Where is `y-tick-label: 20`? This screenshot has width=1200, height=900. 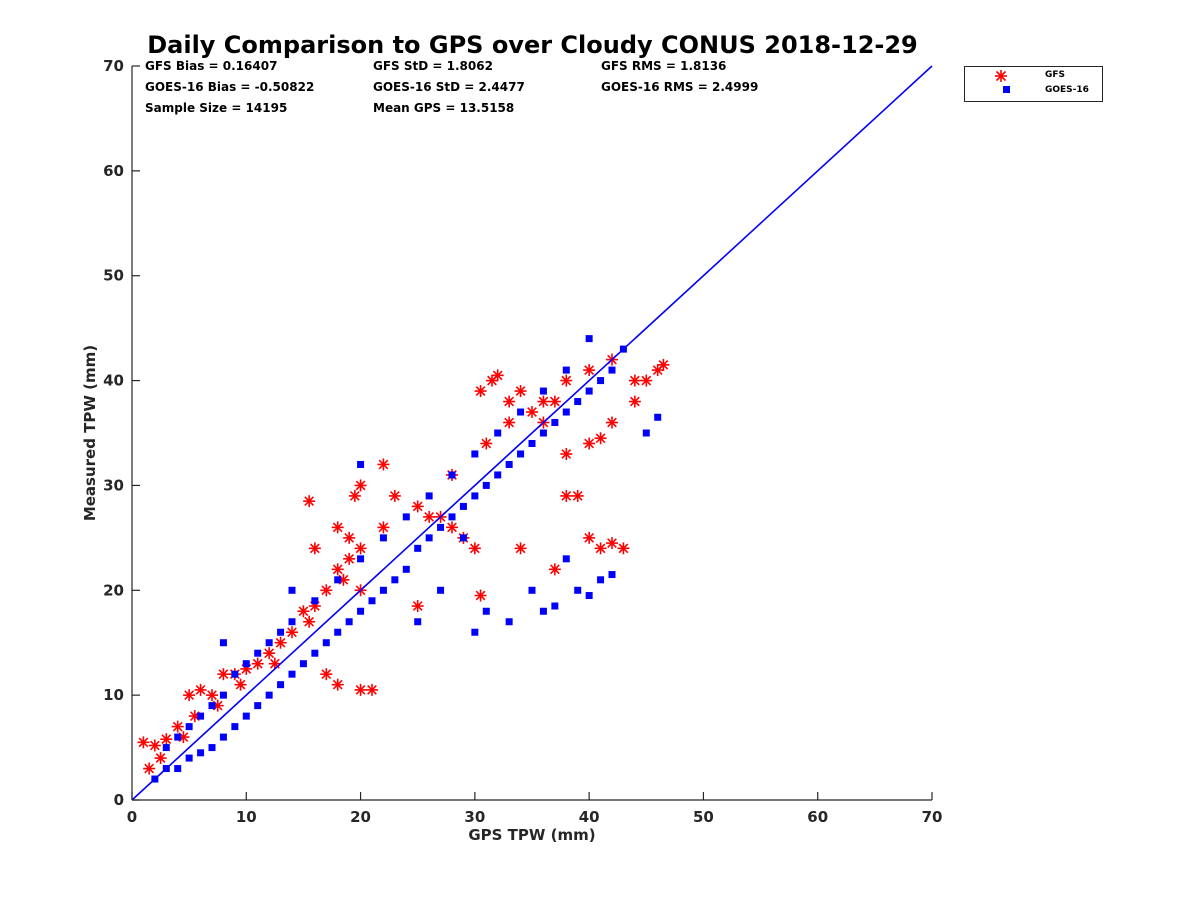 y-tick-label: 20 is located at coordinates (113, 590).